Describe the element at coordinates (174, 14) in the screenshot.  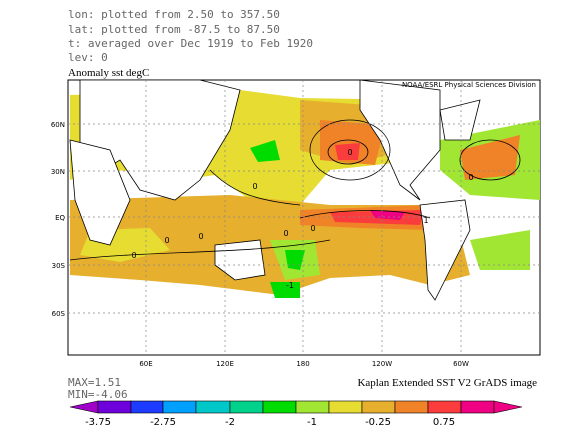
I see `header-line: lon: plotted from 2.50 to 357.50` at that location.